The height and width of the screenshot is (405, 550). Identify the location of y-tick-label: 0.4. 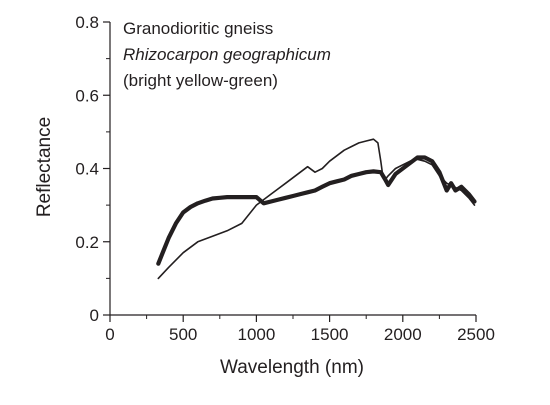
(87, 169).